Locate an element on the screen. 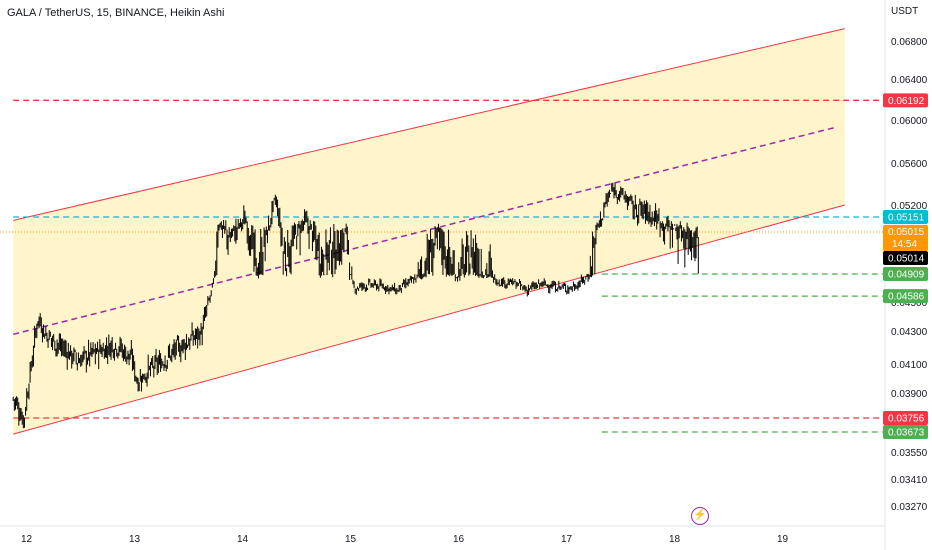 The width and height of the screenshot is (932, 550). x-tick-label: 12 is located at coordinates (27, 539).